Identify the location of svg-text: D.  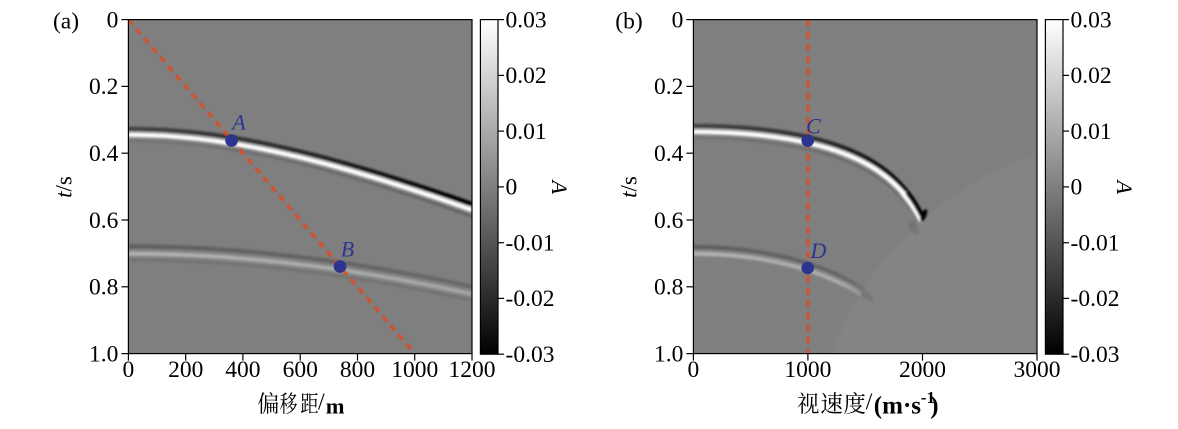
(818, 250).